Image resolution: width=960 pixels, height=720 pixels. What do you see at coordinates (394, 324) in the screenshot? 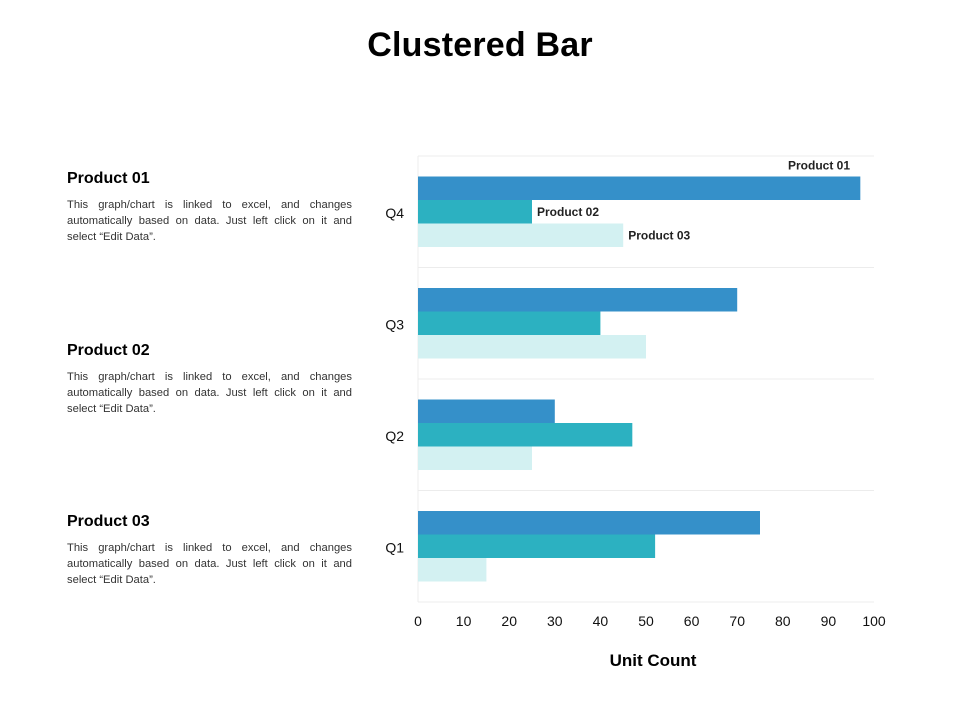
I see `category-label: Q3` at bounding box center [394, 324].